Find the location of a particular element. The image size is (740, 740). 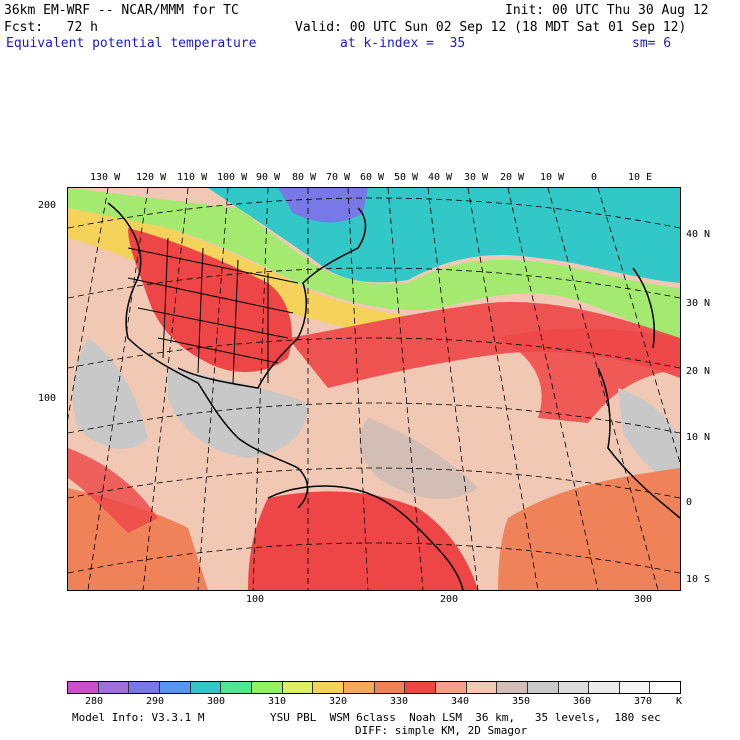

colorbar-unit: K is located at coordinates (679, 701).